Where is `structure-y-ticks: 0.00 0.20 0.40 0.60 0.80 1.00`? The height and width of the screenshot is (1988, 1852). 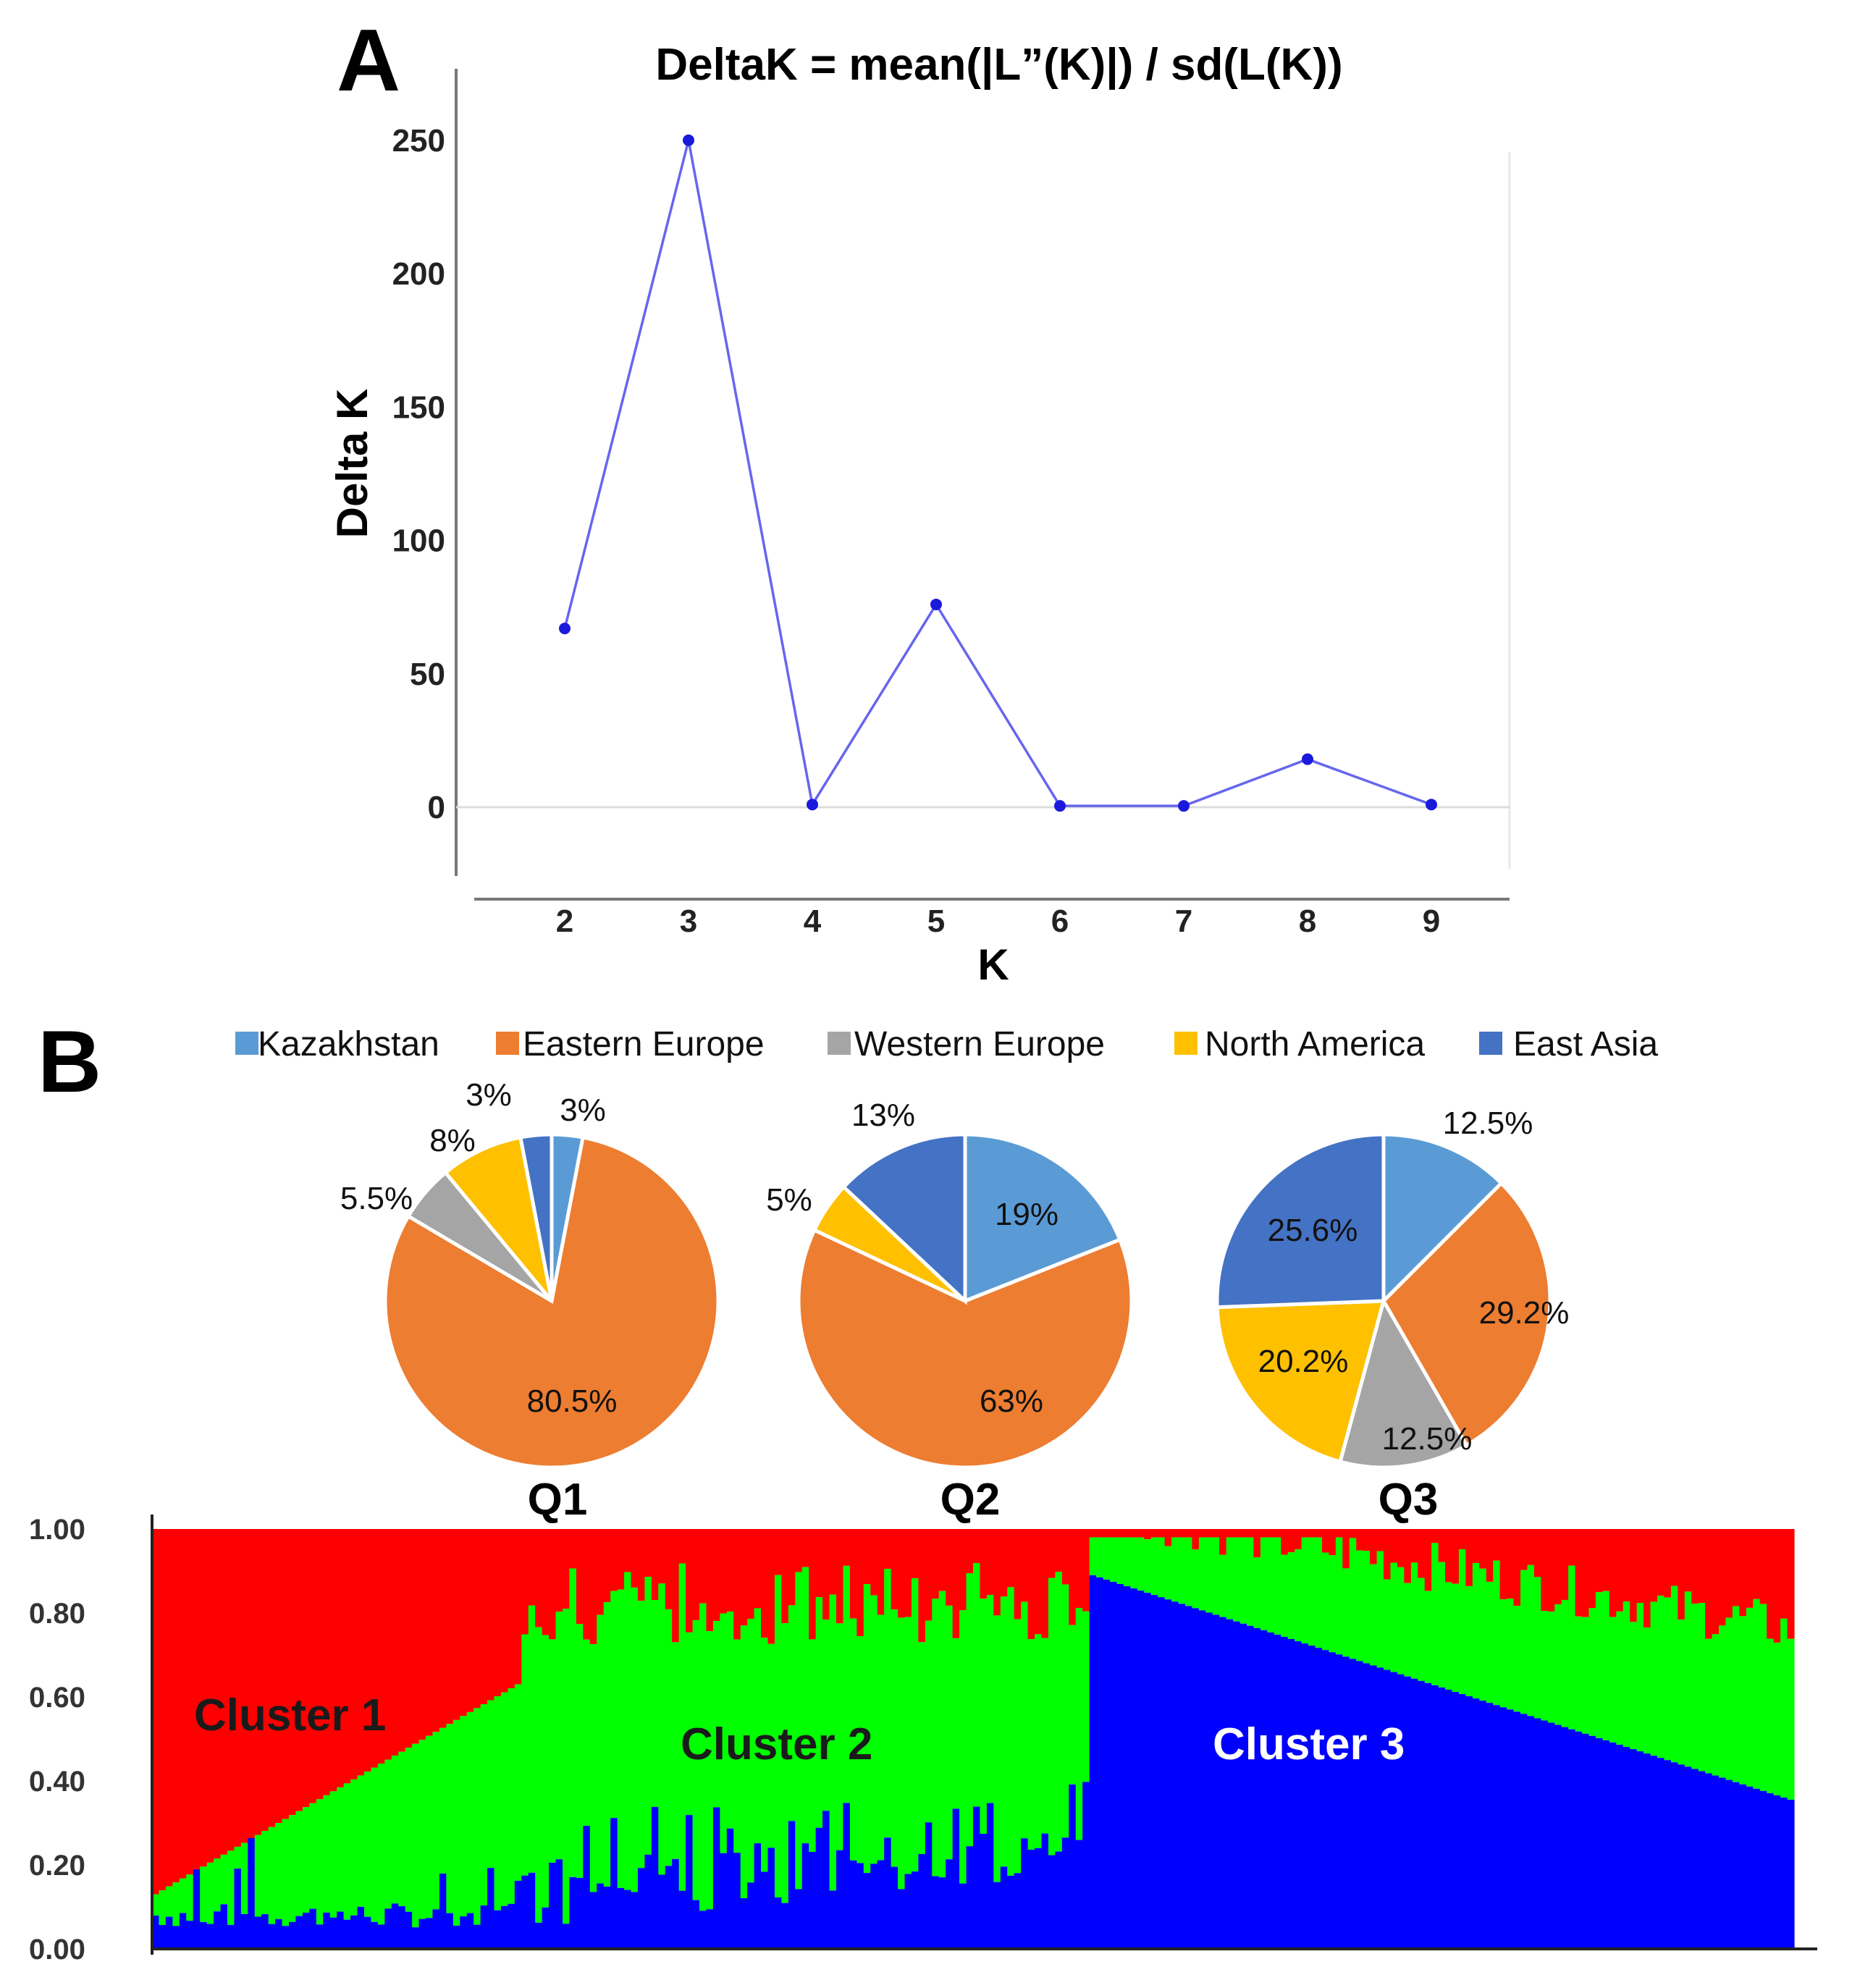
structure-y-ticks: 0.00 0.20 0.40 0.60 0.80 1.00 is located at coordinates (57, 1740).